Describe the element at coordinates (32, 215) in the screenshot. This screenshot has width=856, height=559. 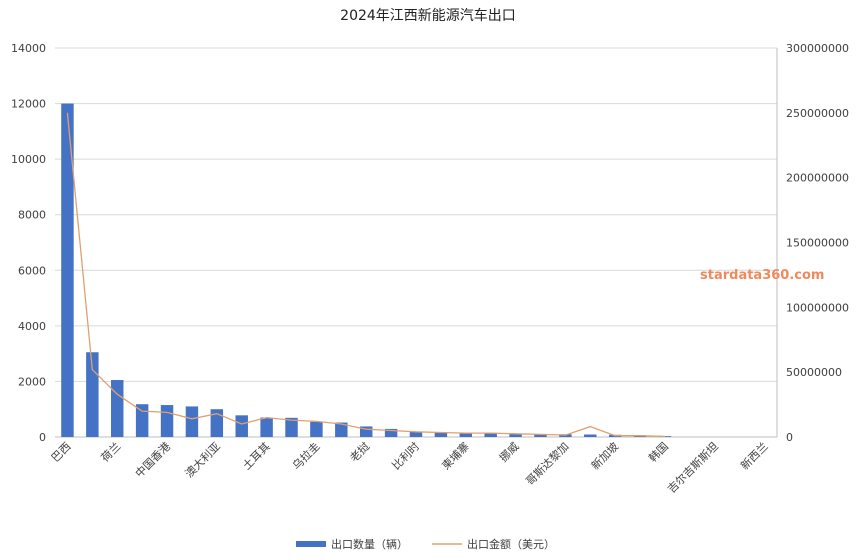
I see `left-tick-label: 8000` at that location.